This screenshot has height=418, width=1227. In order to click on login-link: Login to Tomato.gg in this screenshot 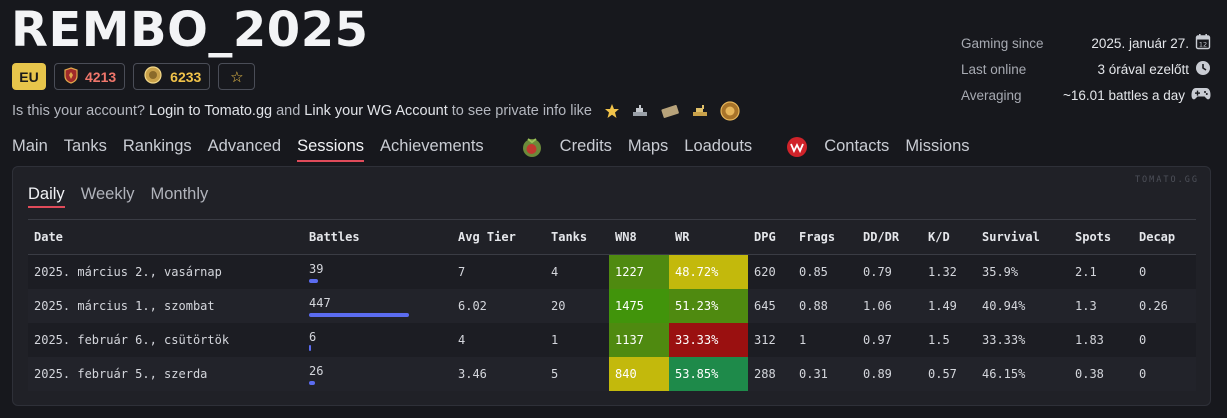, I will do `click(211, 111)`.